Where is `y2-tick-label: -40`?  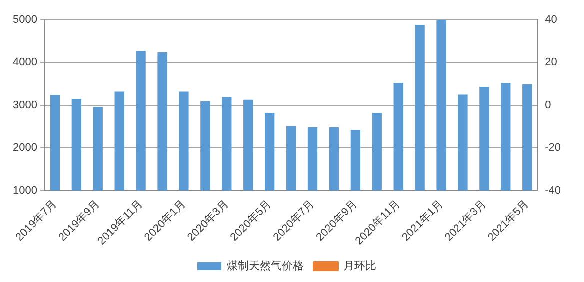
y2-tick-label: -40 is located at coordinates (553, 190).